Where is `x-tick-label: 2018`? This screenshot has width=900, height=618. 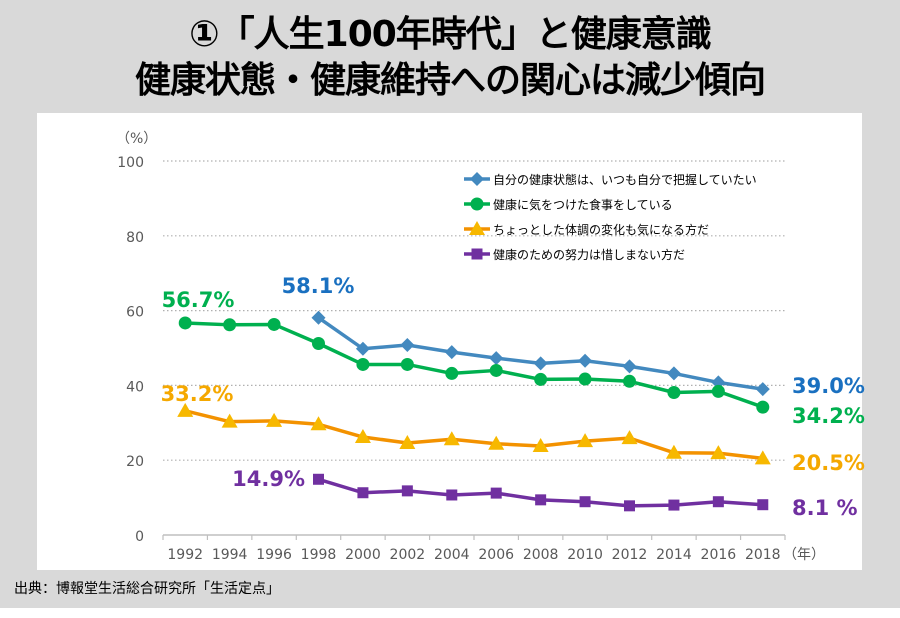 x-tick-label: 2018 is located at coordinates (763, 555).